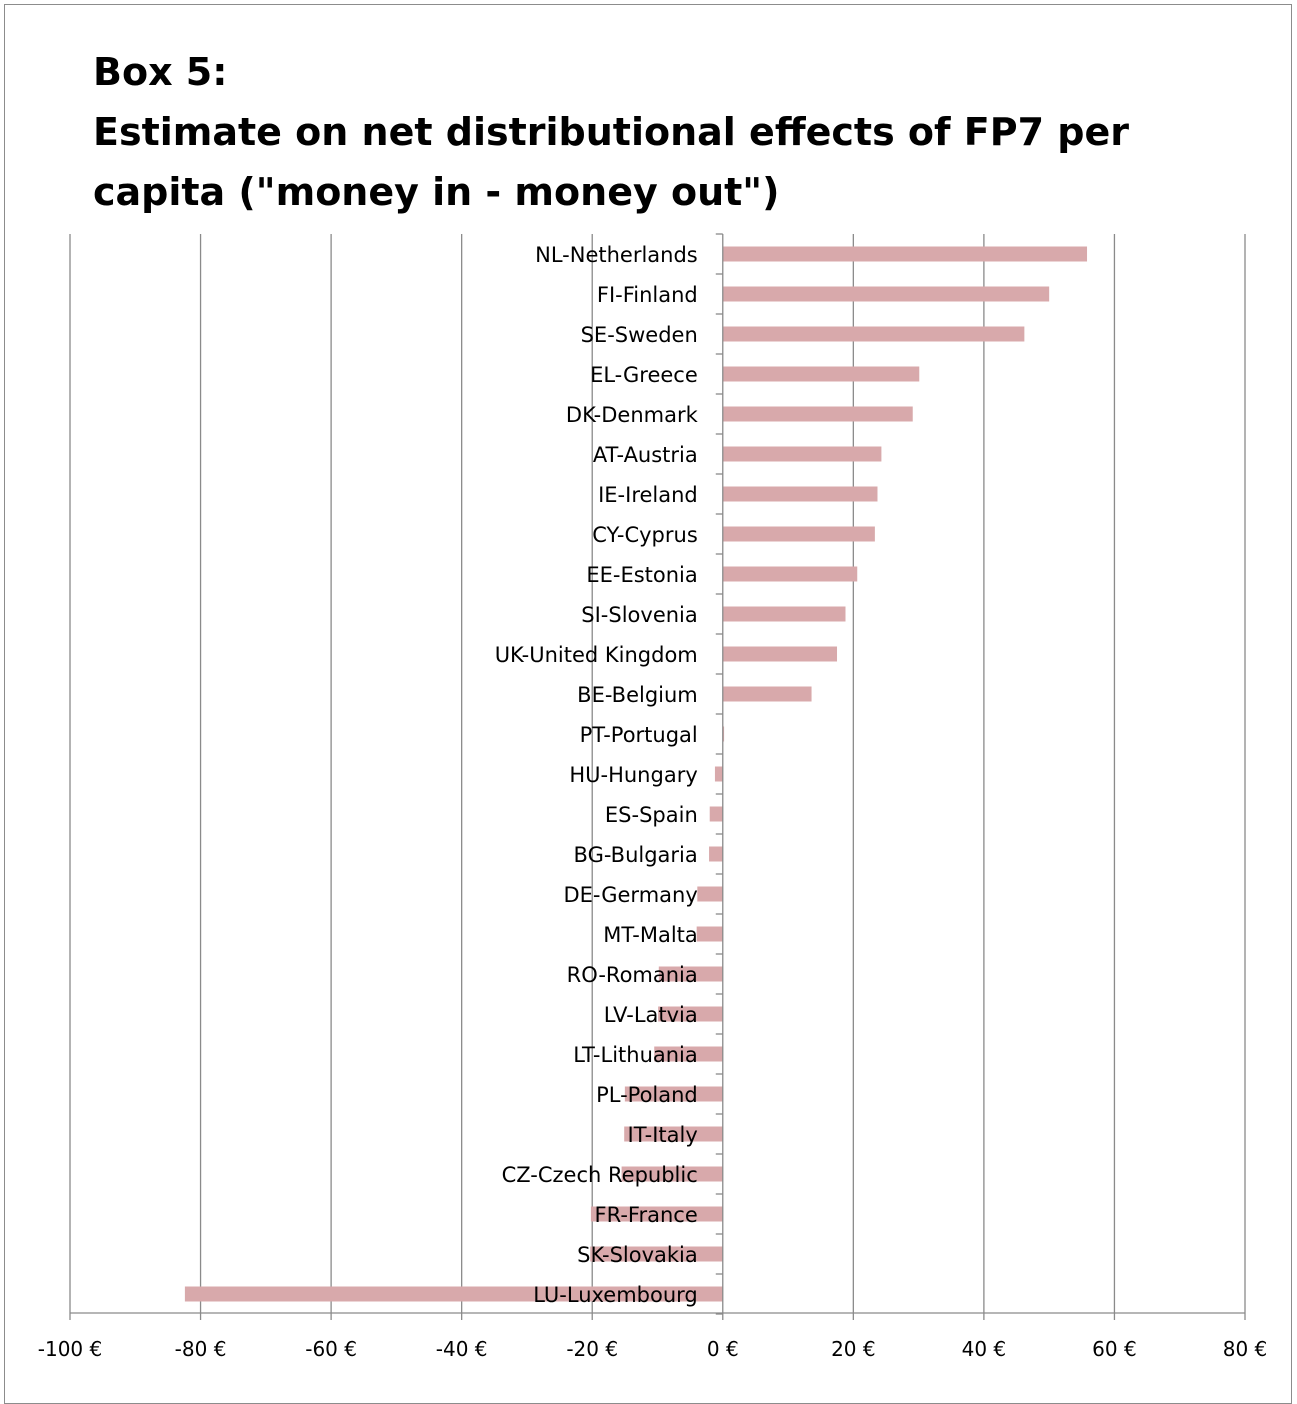  Describe the element at coordinates (1245, 1349) in the screenshot. I see `x-tick-label: 80 €` at that location.